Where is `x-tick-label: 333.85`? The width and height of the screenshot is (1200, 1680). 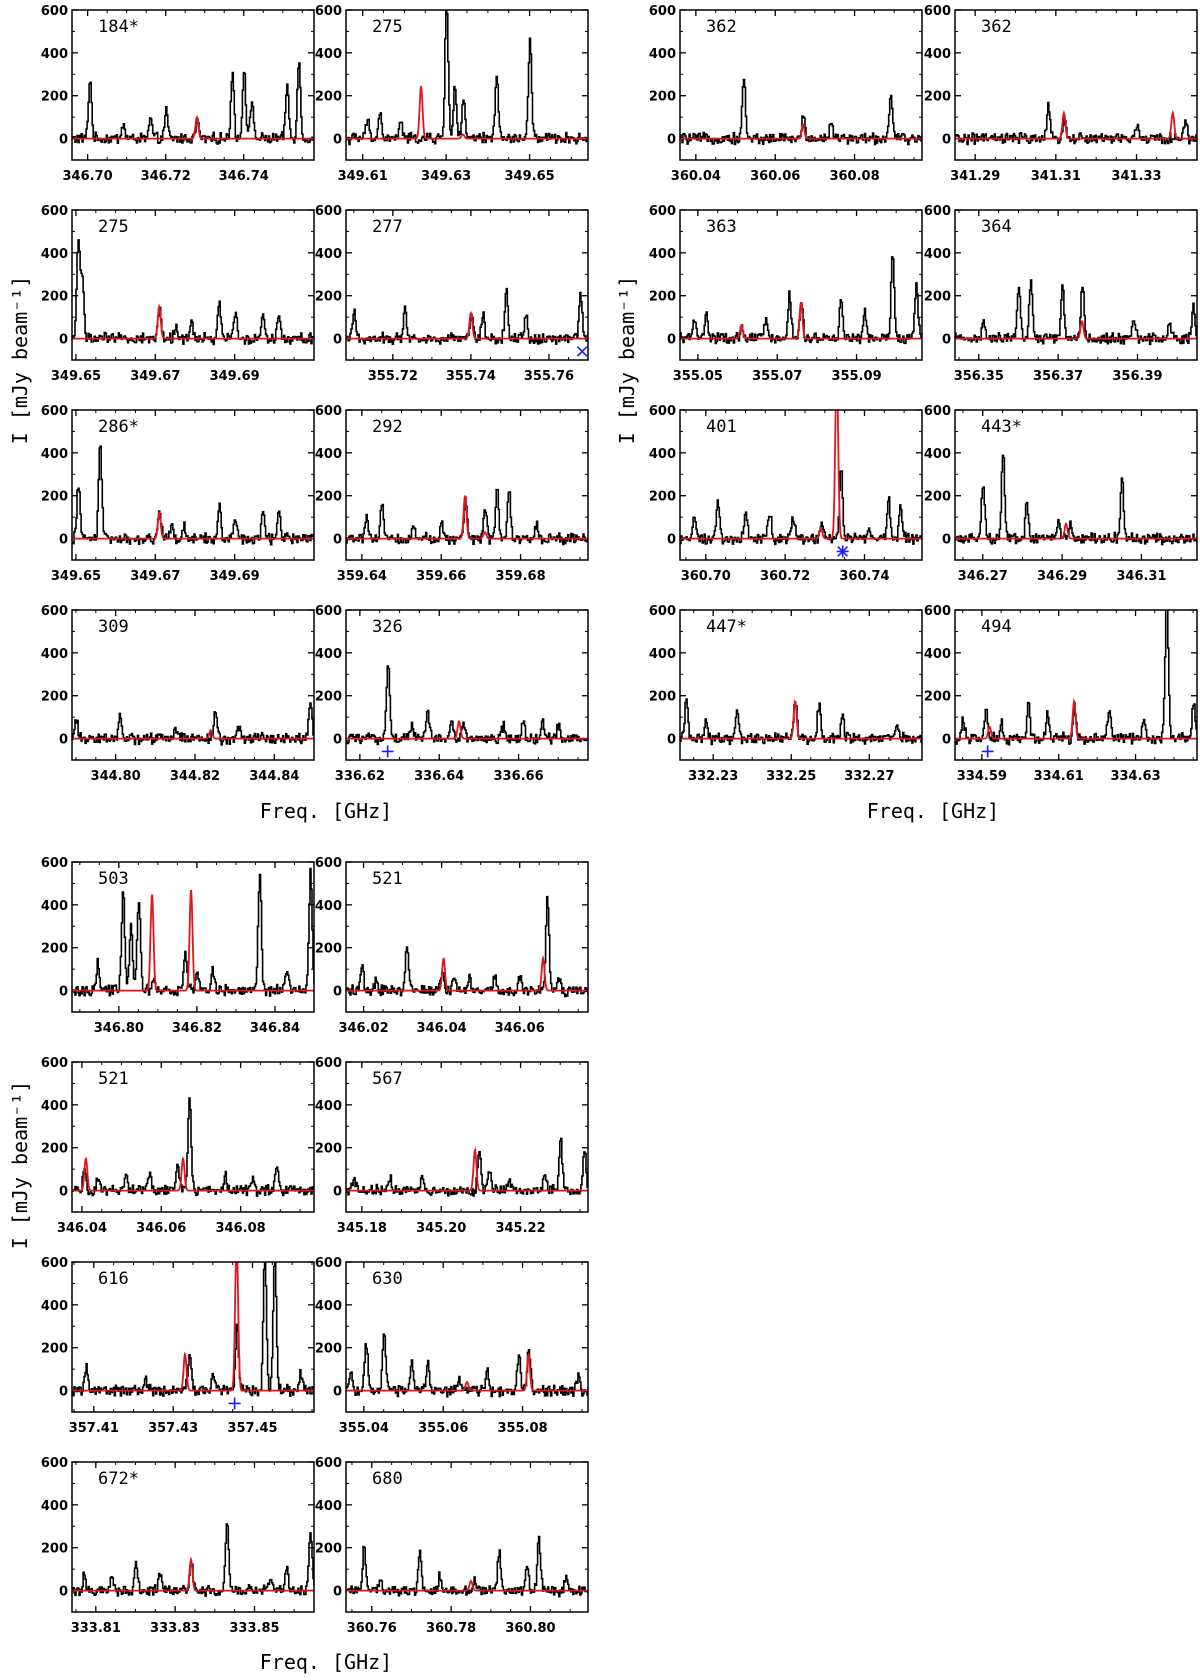 x-tick-label: 333.85 is located at coordinates (254, 1628).